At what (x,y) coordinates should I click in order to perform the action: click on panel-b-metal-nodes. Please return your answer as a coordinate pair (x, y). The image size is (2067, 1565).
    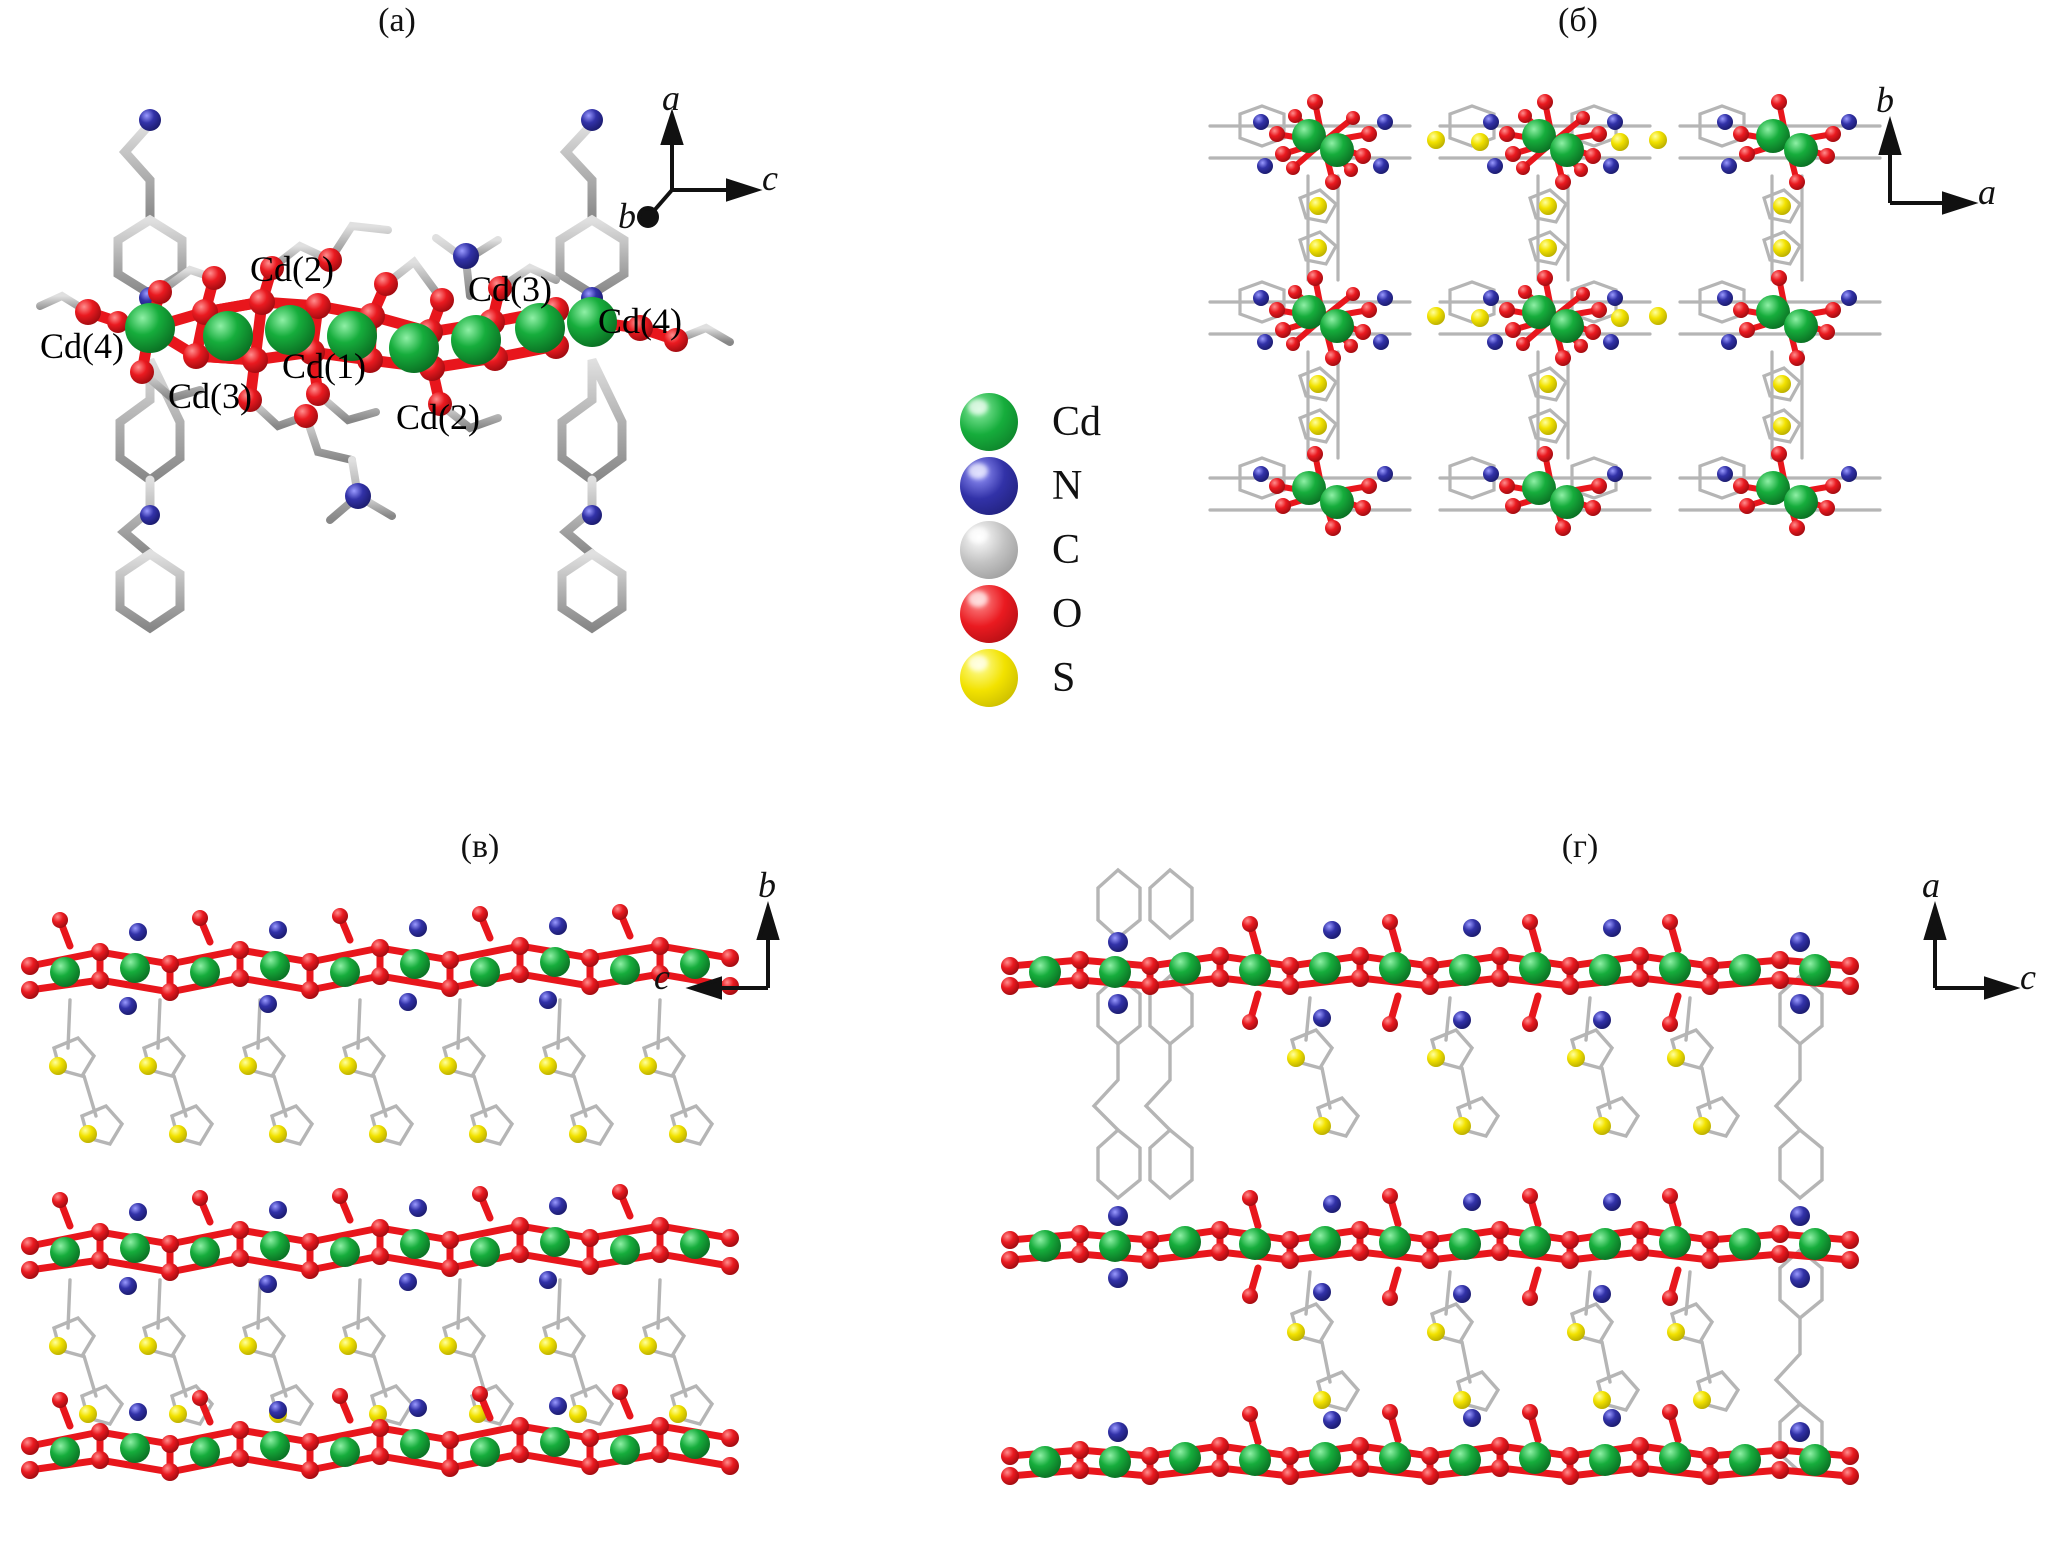
    Looking at the image, I should click on (1555, 315).